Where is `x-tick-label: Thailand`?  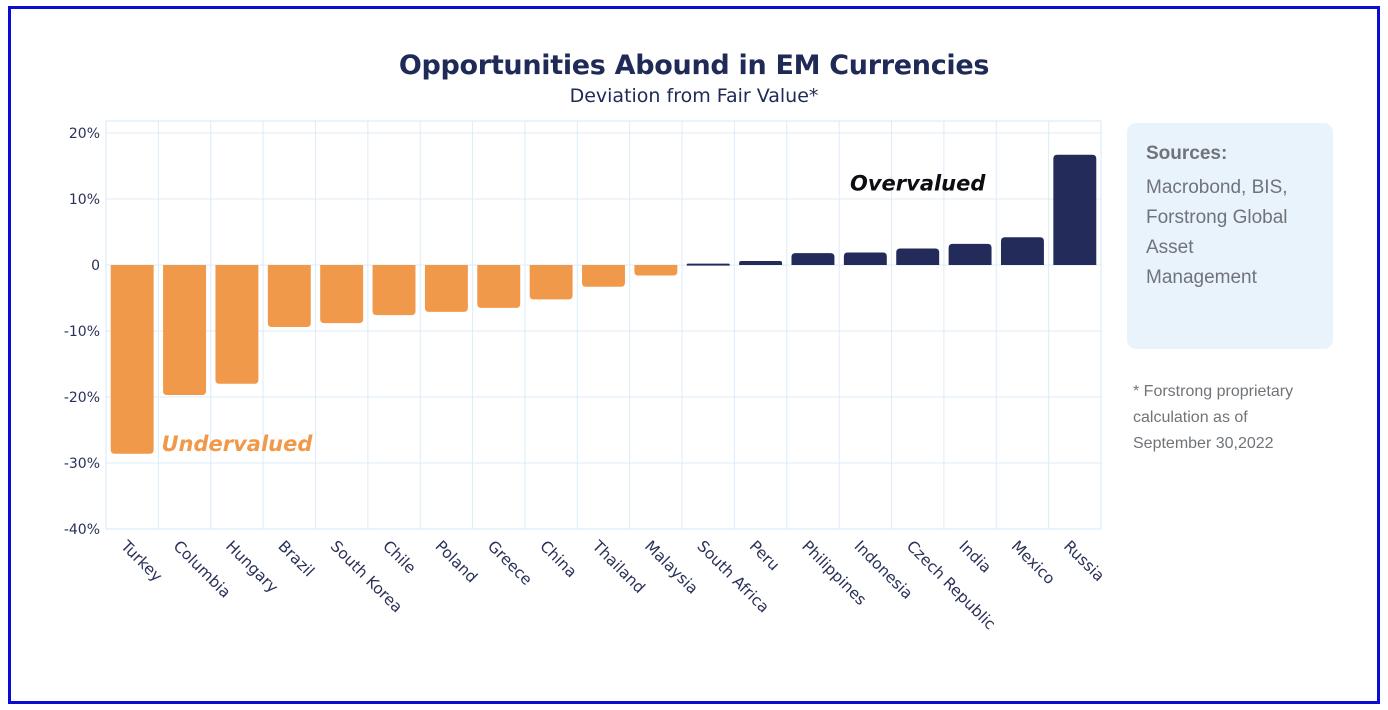 x-tick-label: Thailand is located at coordinates (618, 566).